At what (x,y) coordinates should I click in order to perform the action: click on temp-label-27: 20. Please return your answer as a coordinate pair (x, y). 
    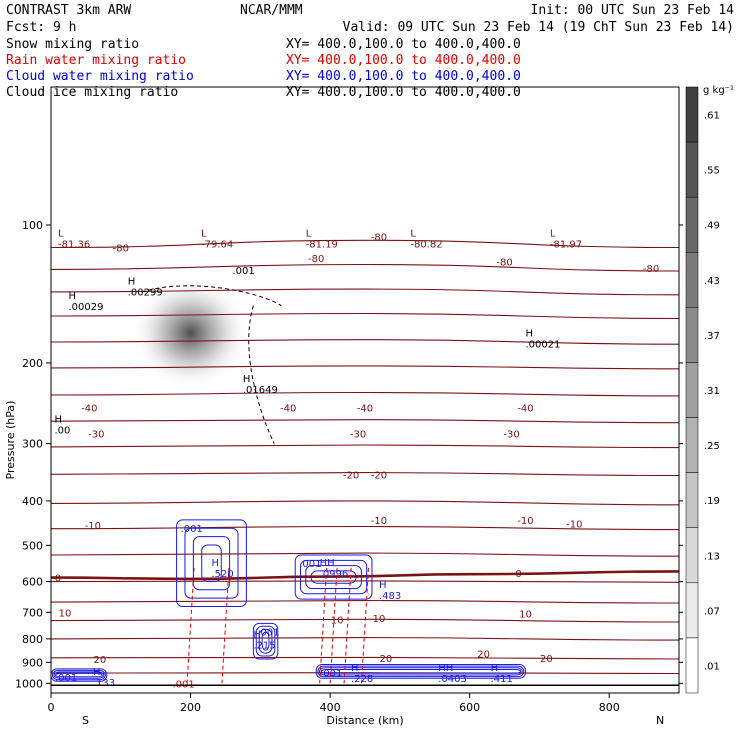
    Looking at the image, I should click on (546, 659).